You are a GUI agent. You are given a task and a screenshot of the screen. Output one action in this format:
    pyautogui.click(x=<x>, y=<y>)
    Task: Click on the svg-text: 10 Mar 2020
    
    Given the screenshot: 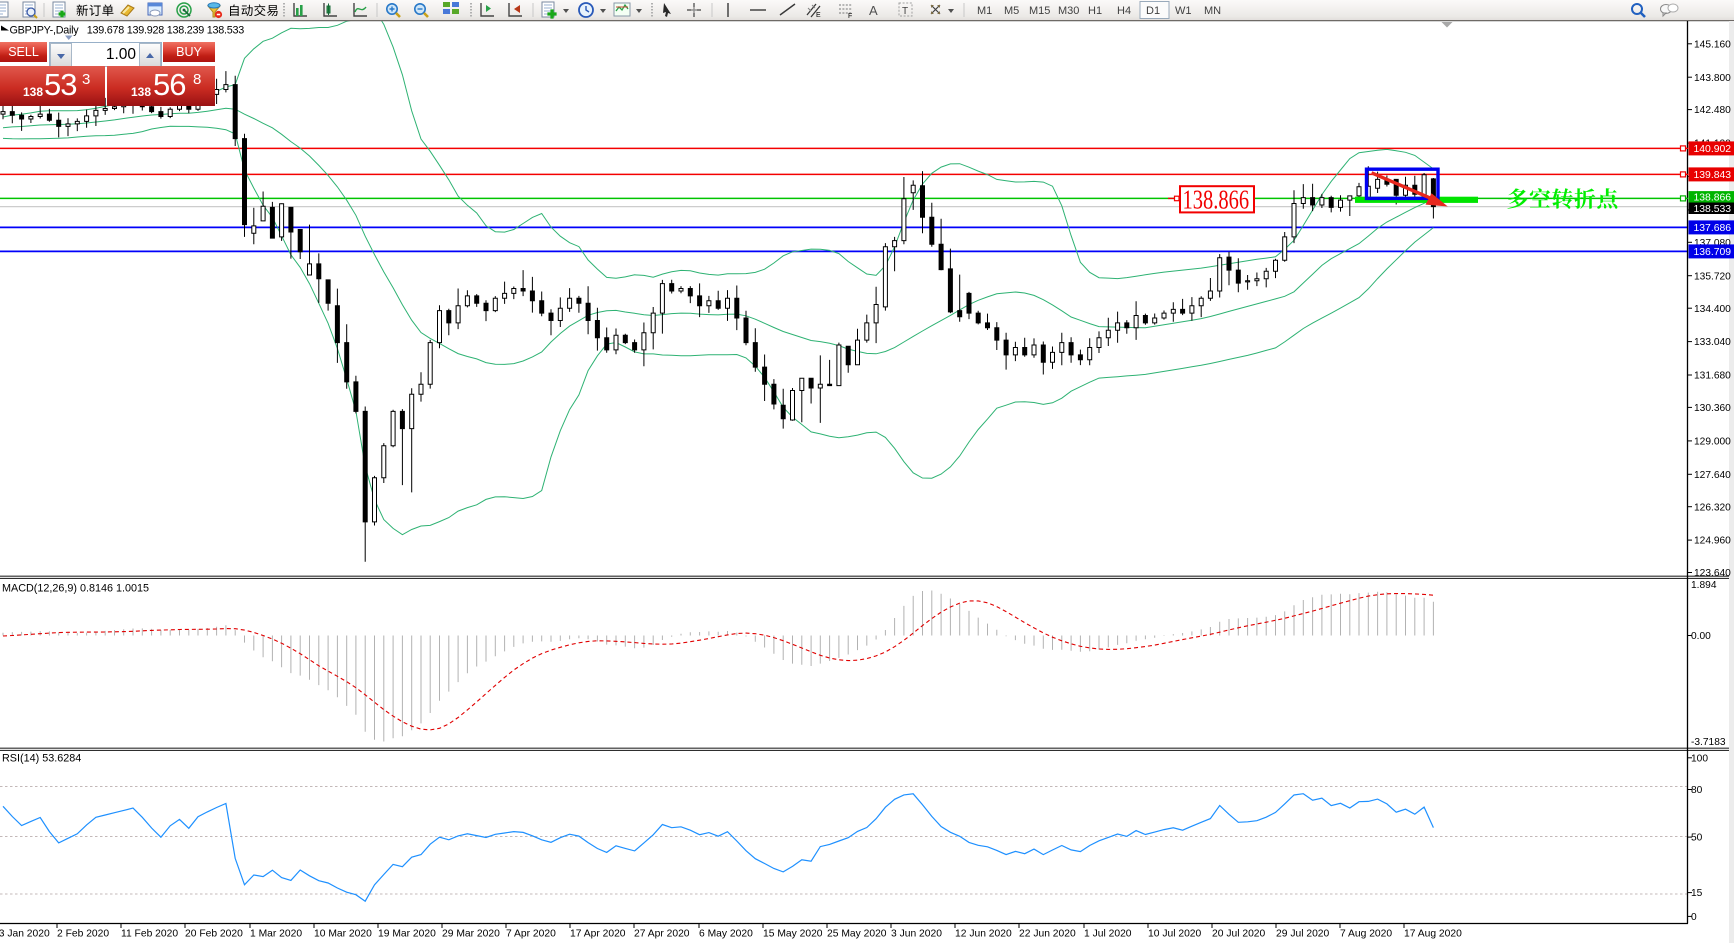 What is the action you would take?
    pyautogui.click(x=343, y=934)
    